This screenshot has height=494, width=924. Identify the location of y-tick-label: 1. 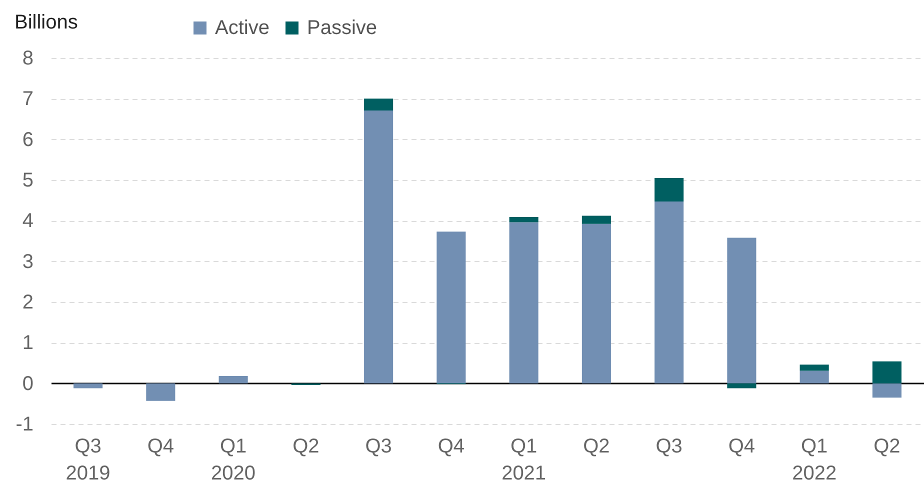
(28, 343).